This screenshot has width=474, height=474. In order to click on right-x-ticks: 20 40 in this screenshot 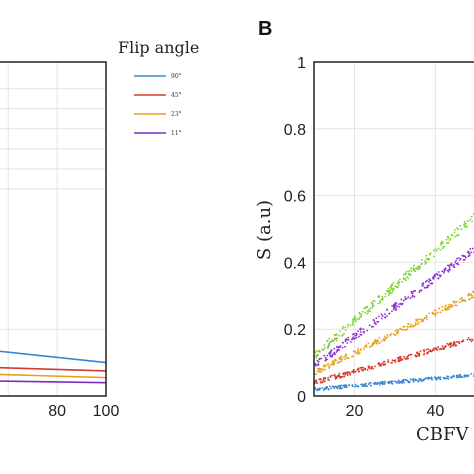, I will do `click(395, 411)`.